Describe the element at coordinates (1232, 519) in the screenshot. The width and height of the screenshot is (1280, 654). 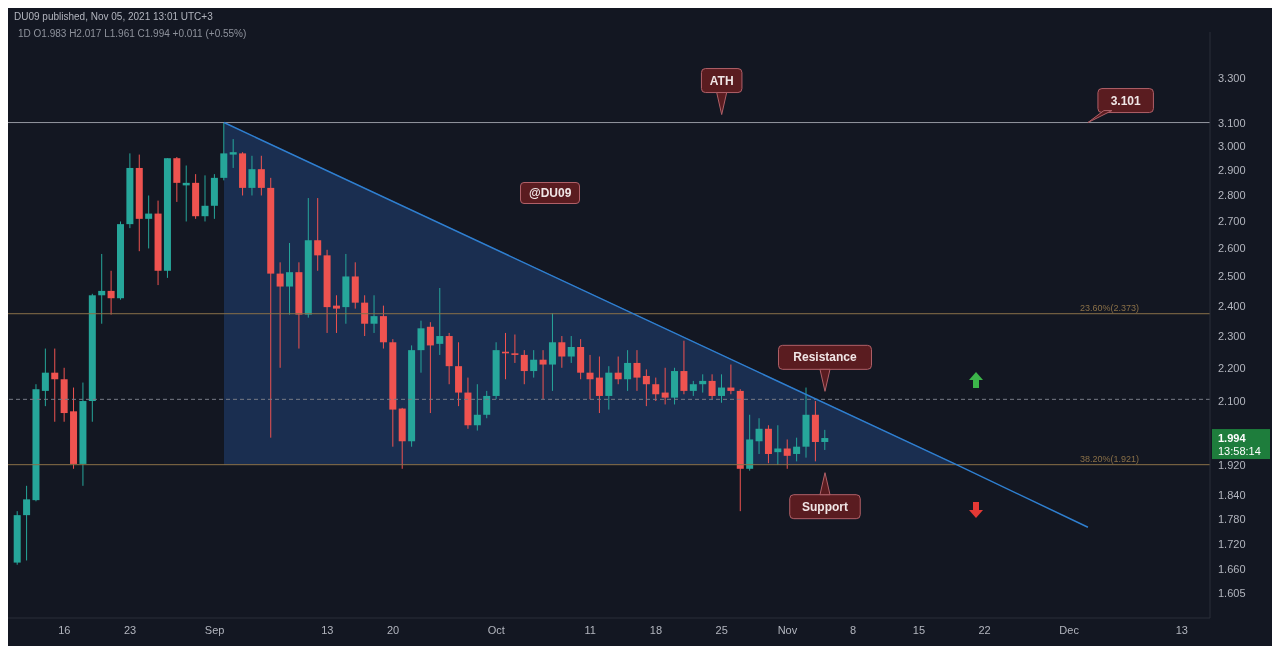
I see `y-tick-label: 1.780` at that location.